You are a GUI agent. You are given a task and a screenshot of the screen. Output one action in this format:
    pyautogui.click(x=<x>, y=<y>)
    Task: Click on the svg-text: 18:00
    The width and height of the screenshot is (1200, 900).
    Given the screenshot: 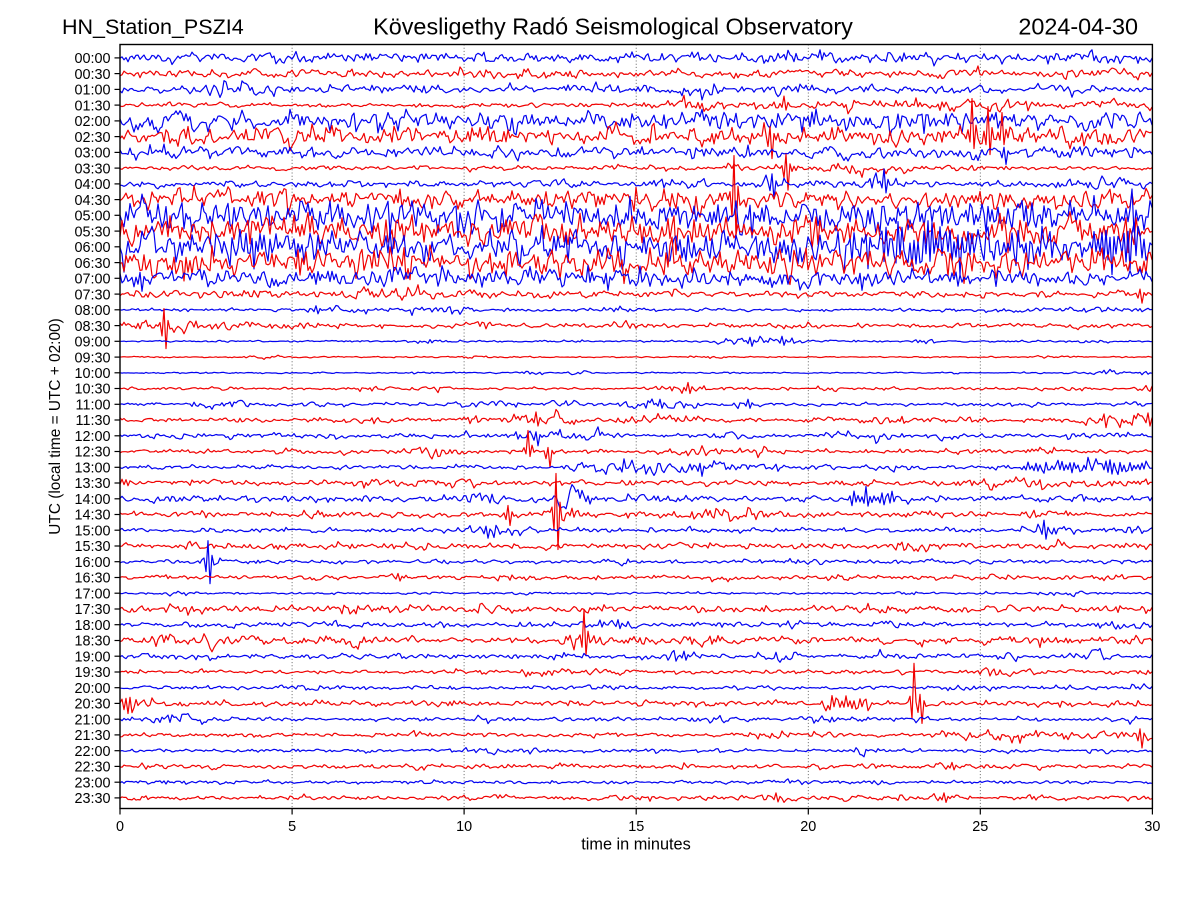 What is the action you would take?
    pyautogui.click(x=92, y=626)
    